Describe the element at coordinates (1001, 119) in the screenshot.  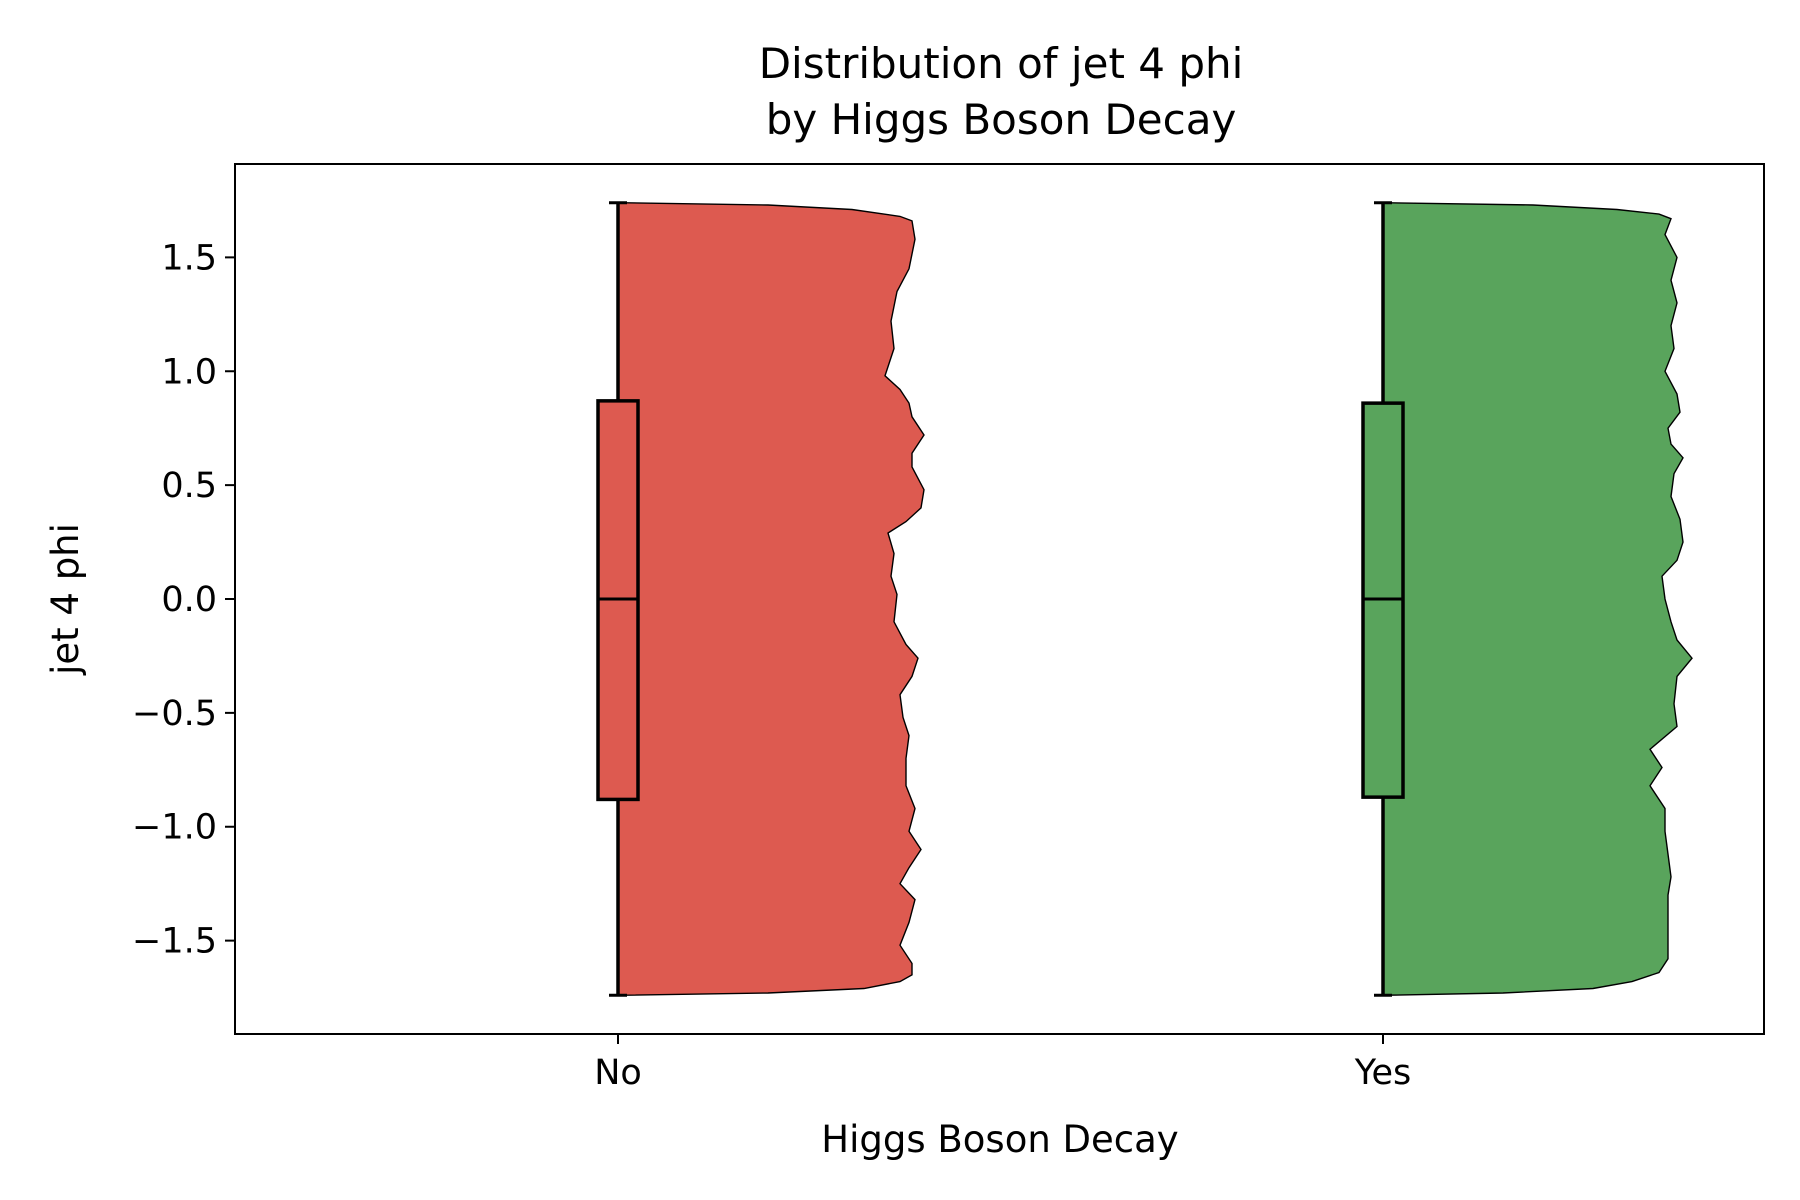
I see `chart-title-line-2: by Higgs Boson Decay` at that location.